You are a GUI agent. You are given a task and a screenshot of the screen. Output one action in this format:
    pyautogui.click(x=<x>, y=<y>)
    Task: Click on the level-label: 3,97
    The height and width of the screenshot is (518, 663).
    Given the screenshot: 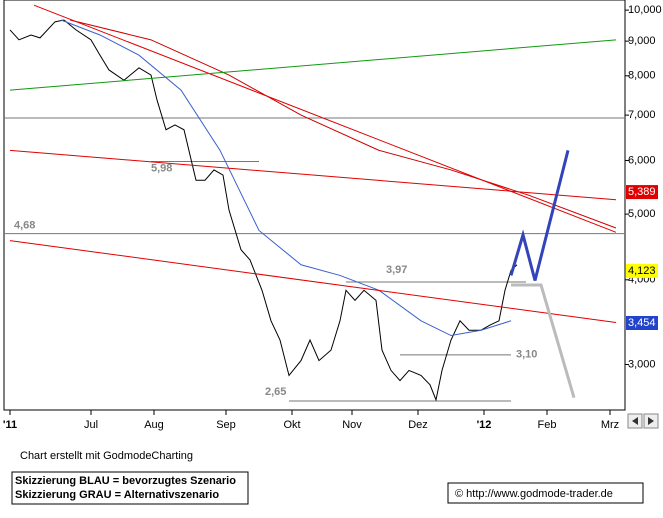 What is the action you would take?
    pyautogui.click(x=396, y=270)
    